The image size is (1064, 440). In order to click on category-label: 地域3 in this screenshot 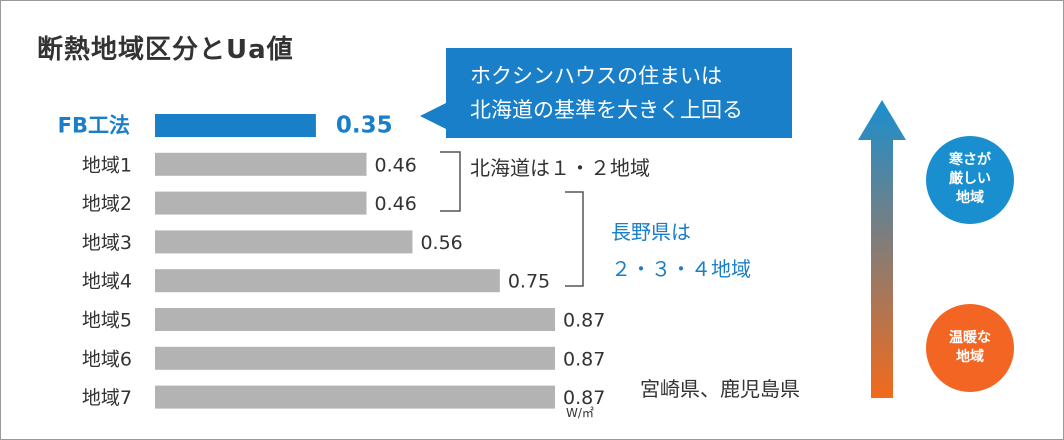, I will do `click(107, 243)`.